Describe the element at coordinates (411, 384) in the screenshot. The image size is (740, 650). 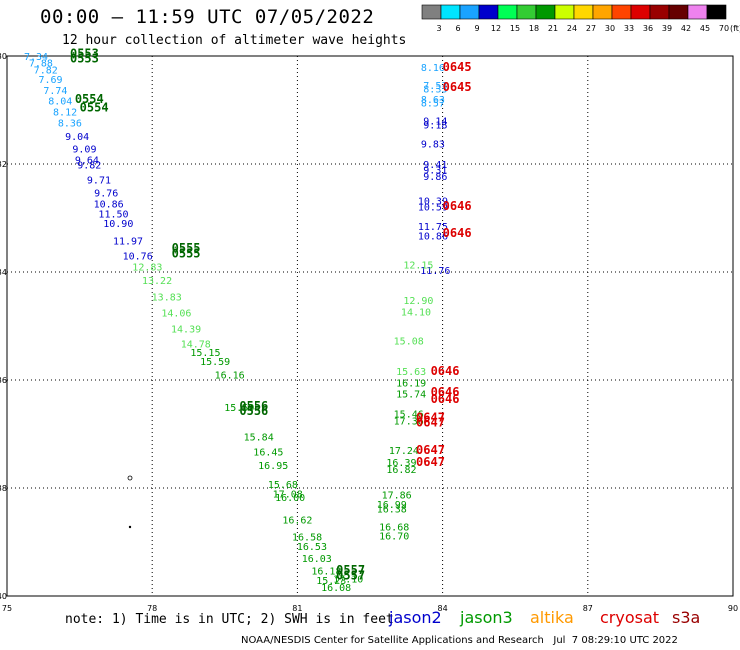
I see `wave-height-label: 16.19` at that location.